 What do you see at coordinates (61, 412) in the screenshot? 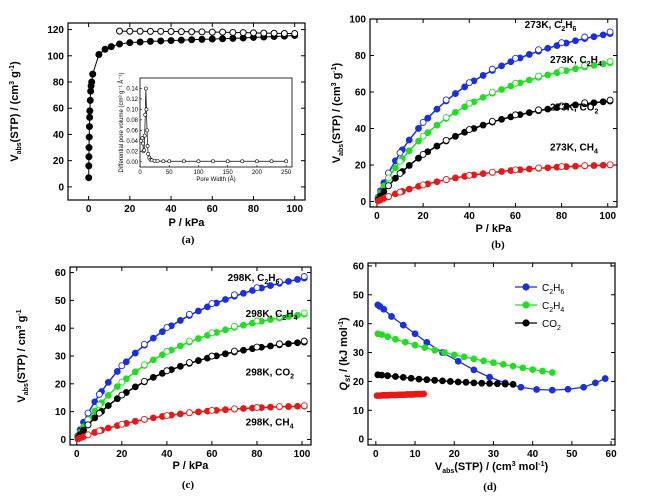
I see `y-tick-label: 10` at bounding box center [61, 412].